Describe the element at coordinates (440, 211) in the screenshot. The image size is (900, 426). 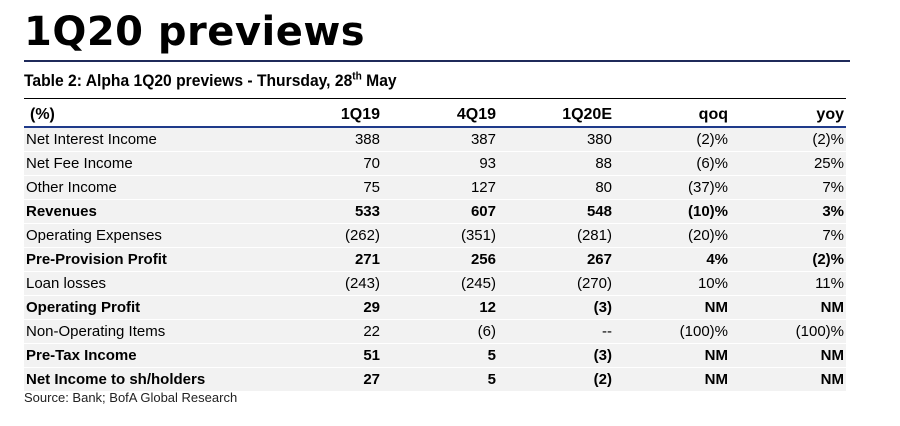
I see `table-cell: 607` at that location.